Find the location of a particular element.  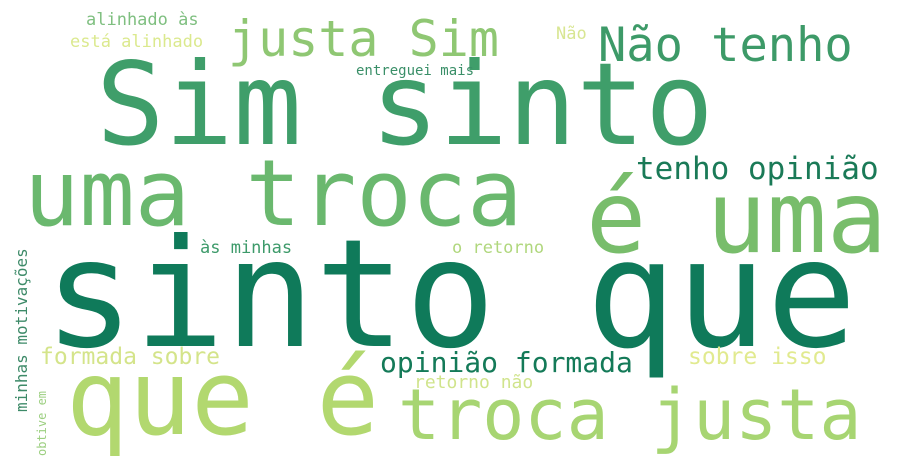

word-e-uma: é uma is located at coordinates (737, 217).